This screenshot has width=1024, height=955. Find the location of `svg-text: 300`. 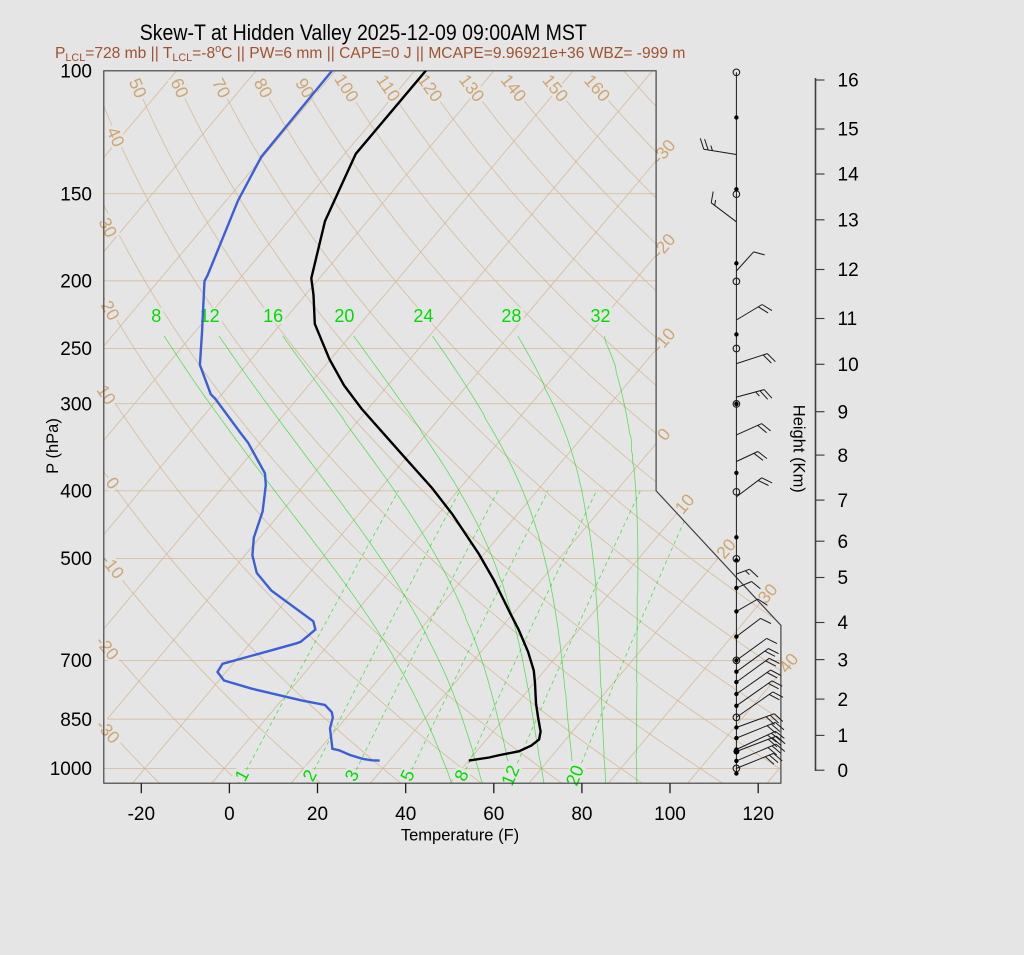

svg-text: 300 is located at coordinates (76, 404).